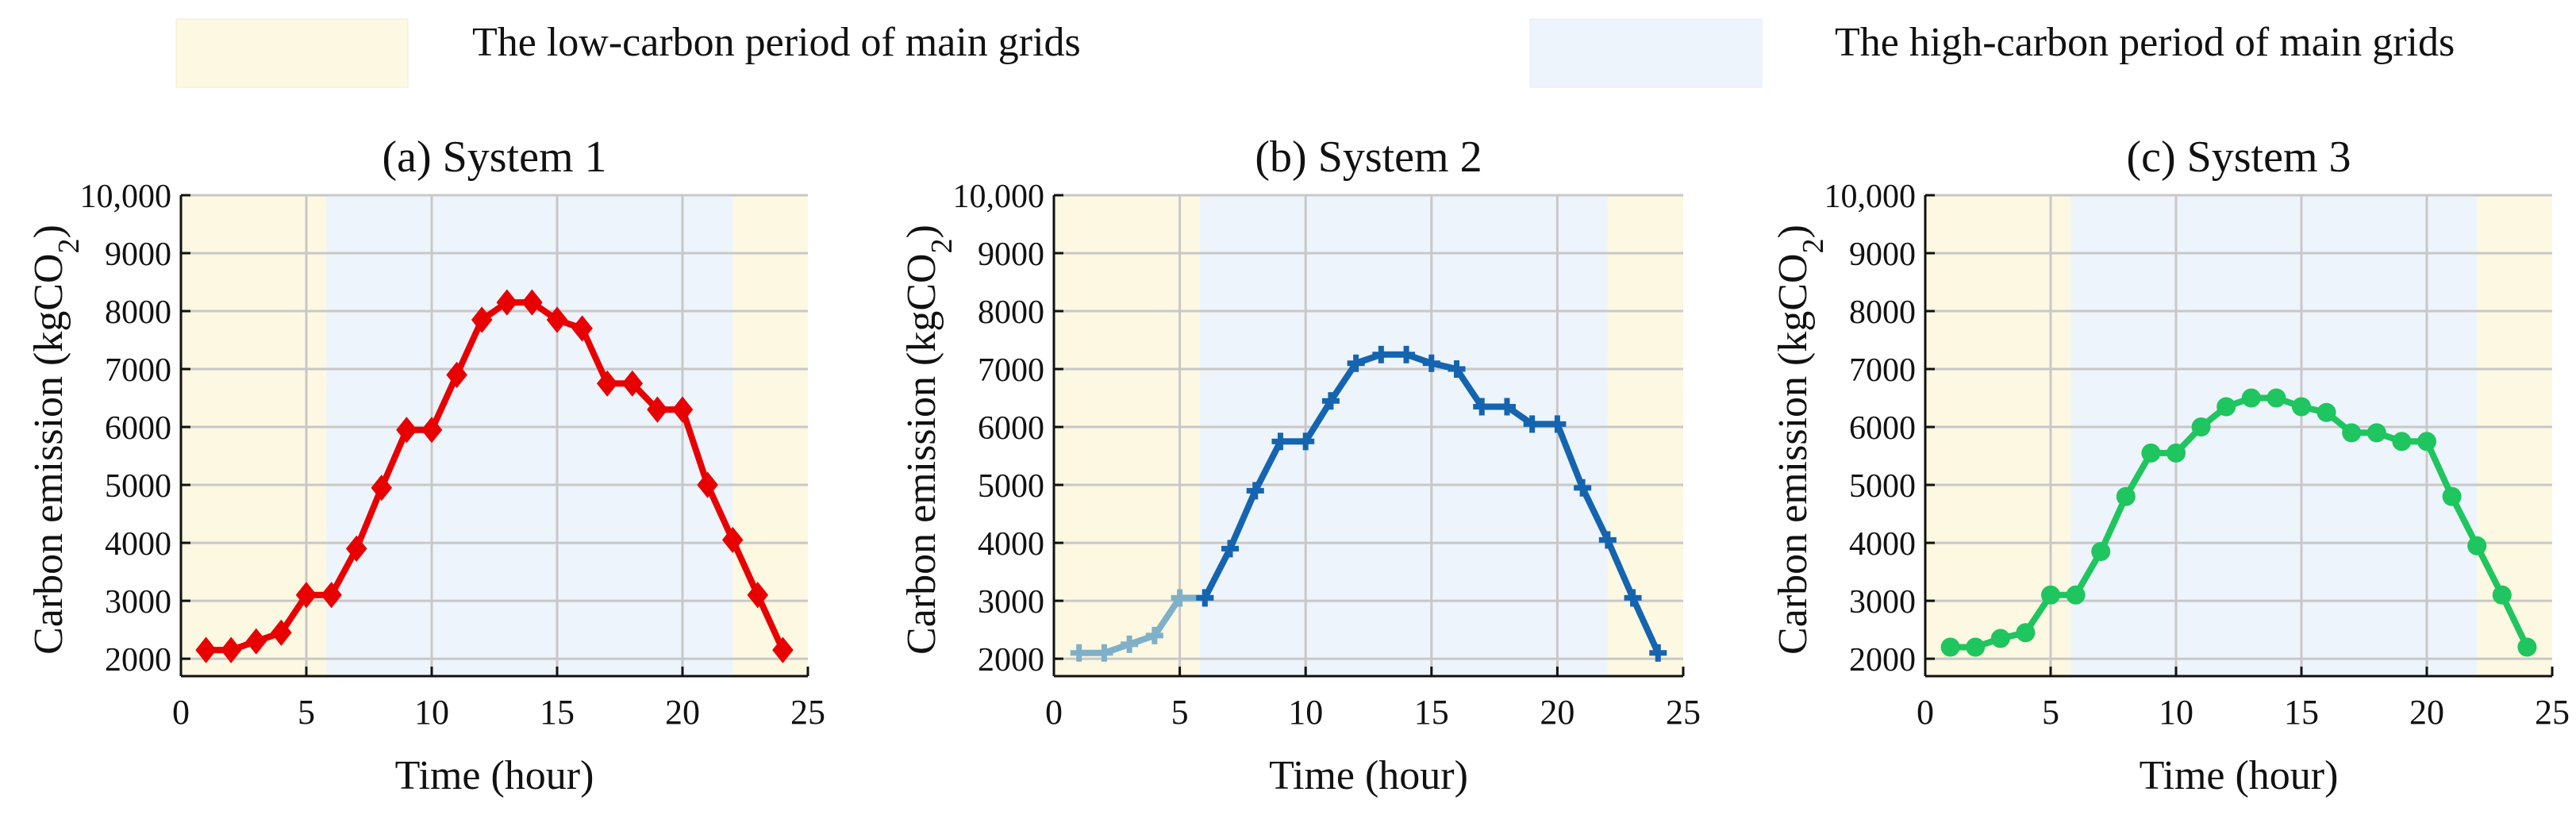 The width and height of the screenshot is (2576, 815). I want to click on chart-title: (c) System 3, so click(2238, 157).